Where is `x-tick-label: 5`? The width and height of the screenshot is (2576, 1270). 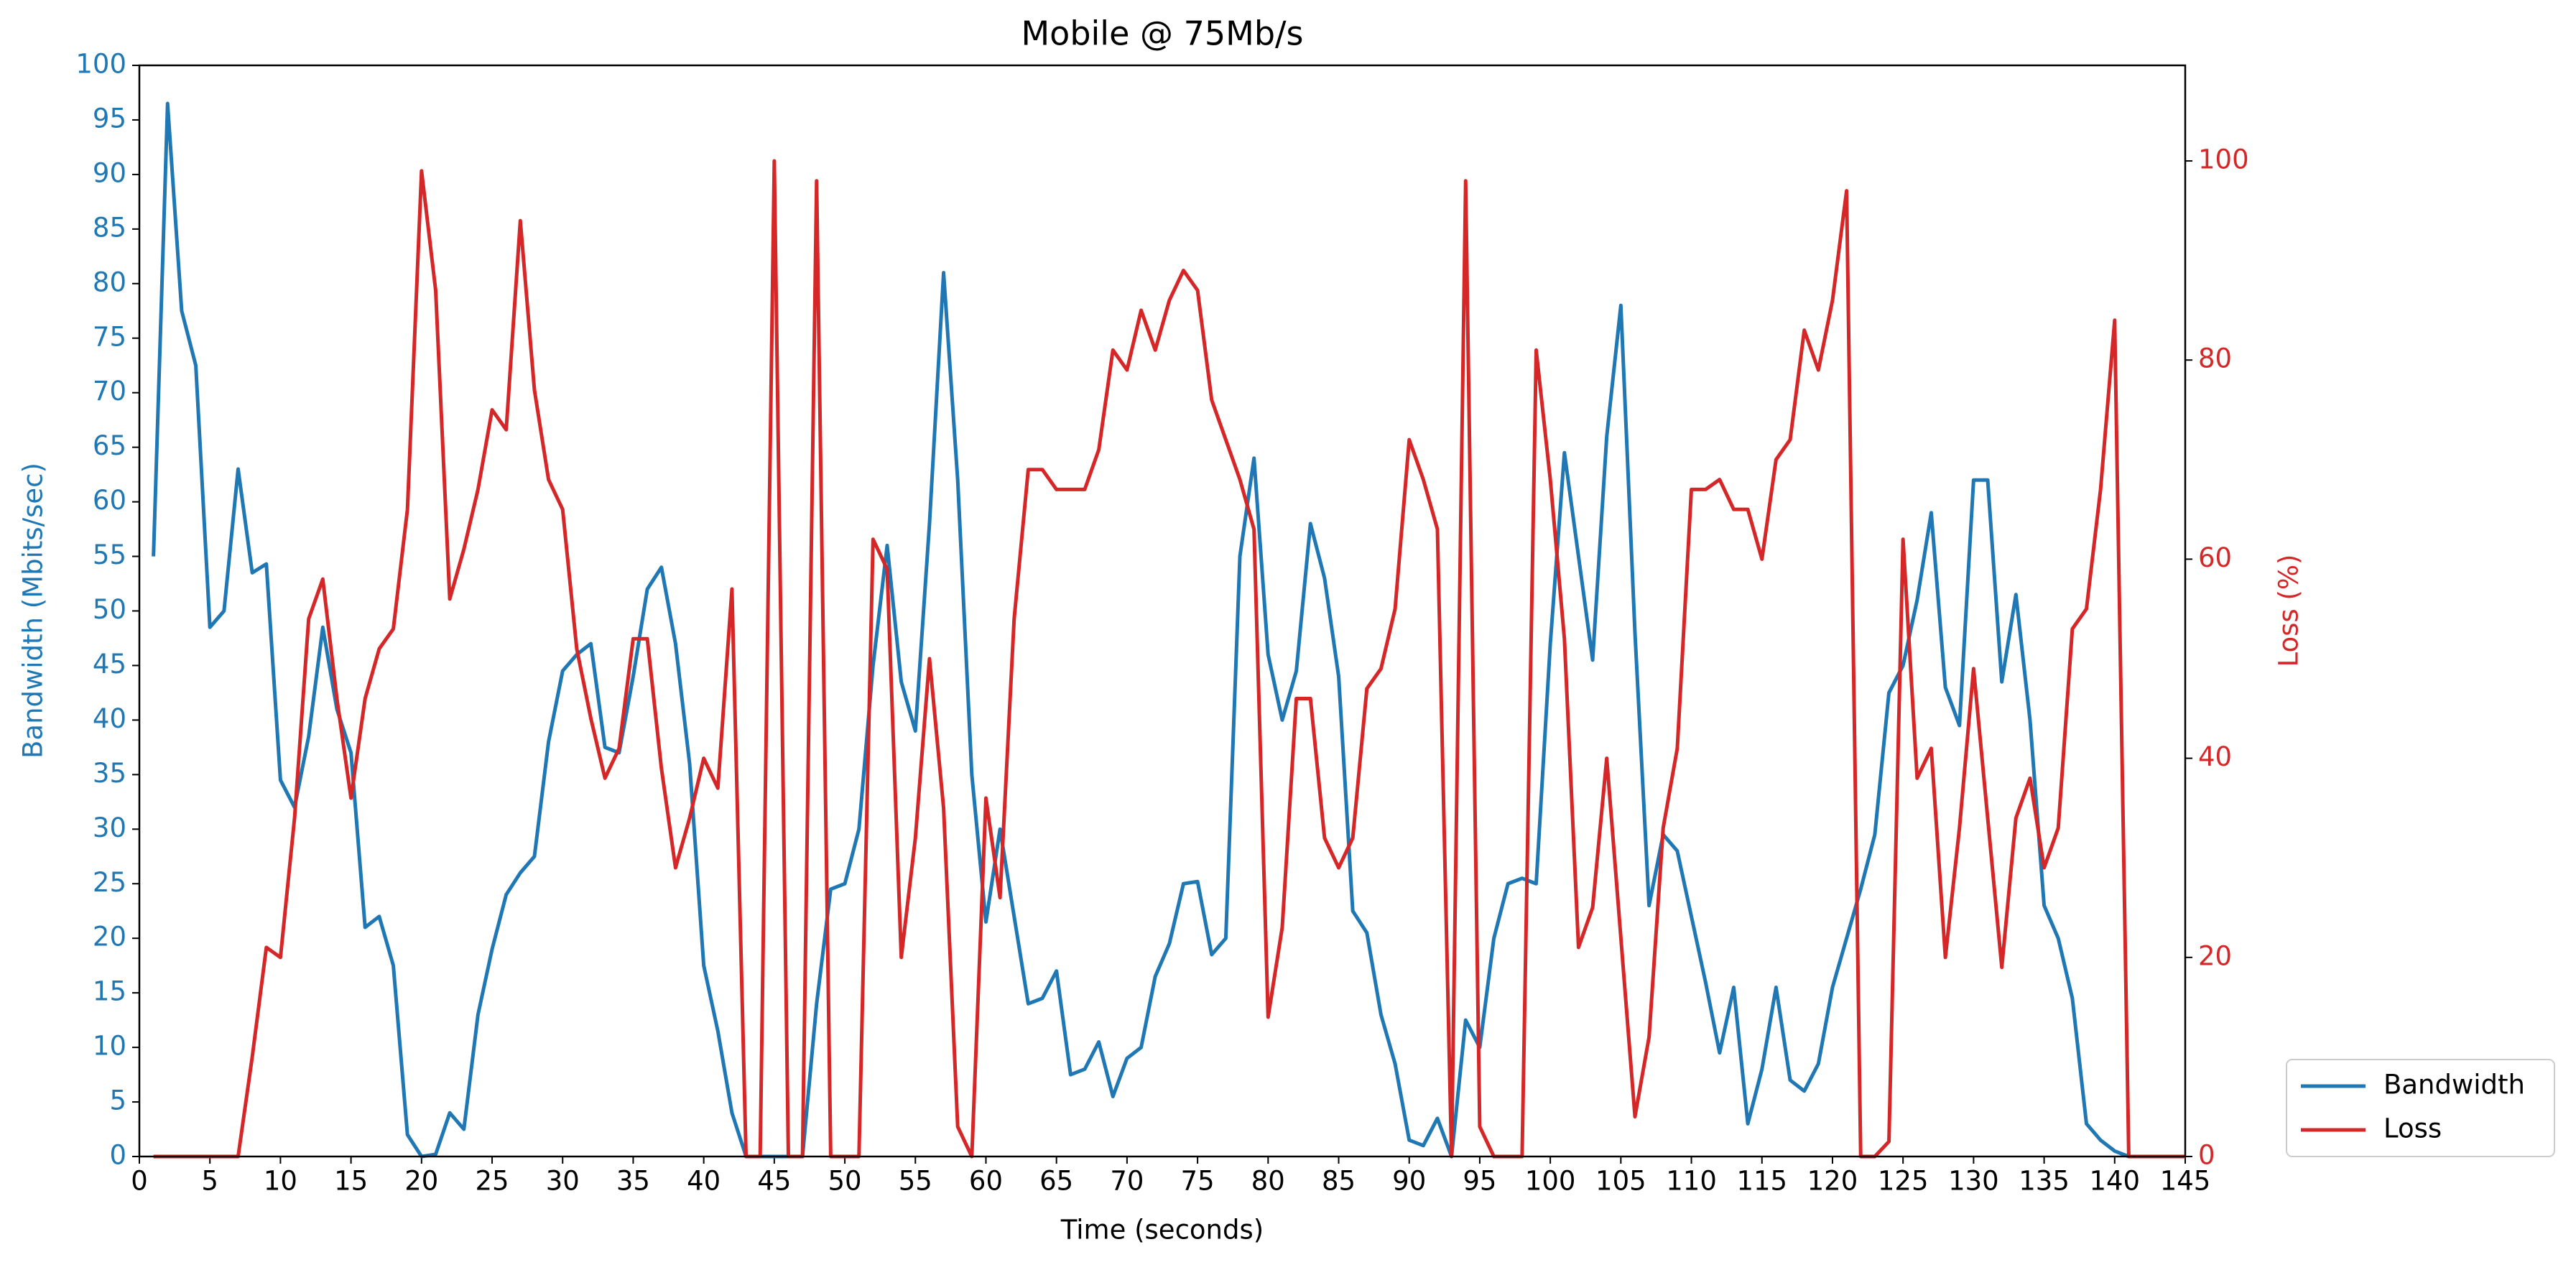
x-tick-label: 5 is located at coordinates (209, 1181).